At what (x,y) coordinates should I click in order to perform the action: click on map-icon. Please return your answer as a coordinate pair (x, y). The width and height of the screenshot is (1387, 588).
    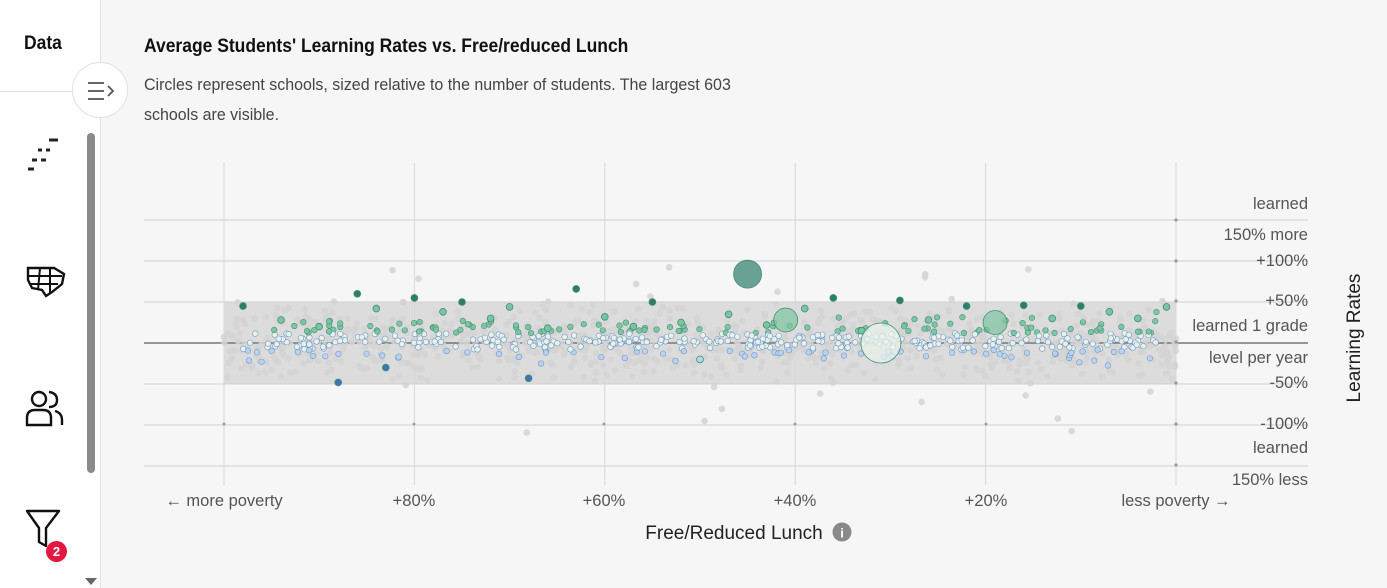
    Looking at the image, I should click on (46, 282).